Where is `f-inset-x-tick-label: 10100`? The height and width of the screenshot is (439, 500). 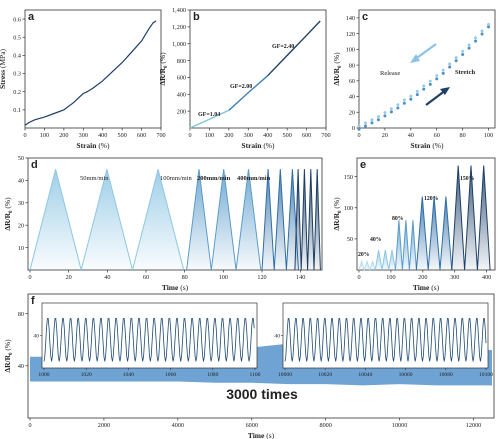
f-inset-x-tick-label: 10100 is located at coordinates (486, 375).